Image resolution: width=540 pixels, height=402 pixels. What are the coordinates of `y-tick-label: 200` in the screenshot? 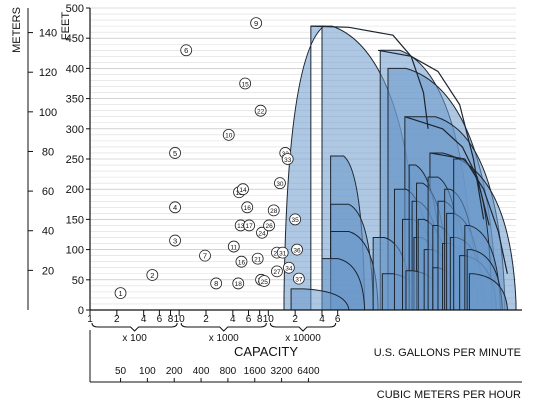 It's located at (75, 190).